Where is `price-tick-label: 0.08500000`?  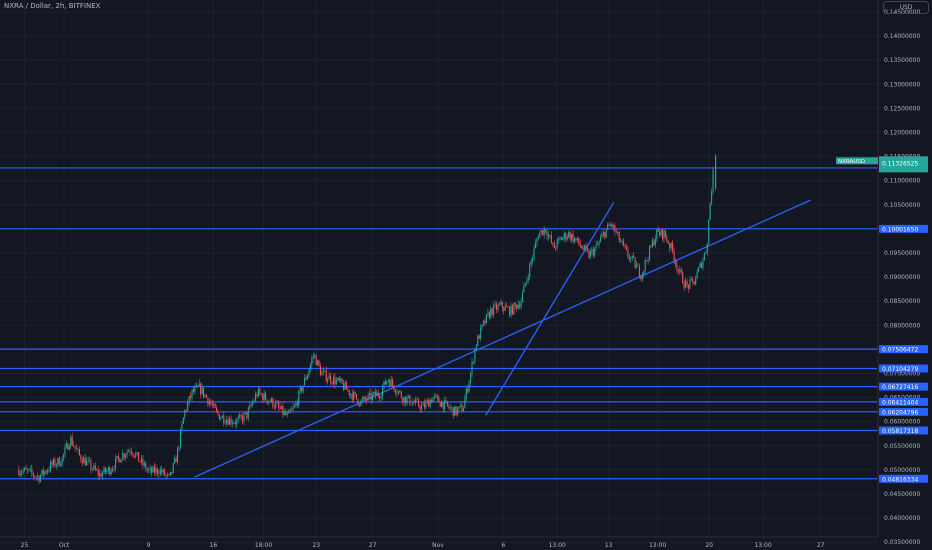
price-tick-label: 0.08500000 is located at coordinates (902, 301).